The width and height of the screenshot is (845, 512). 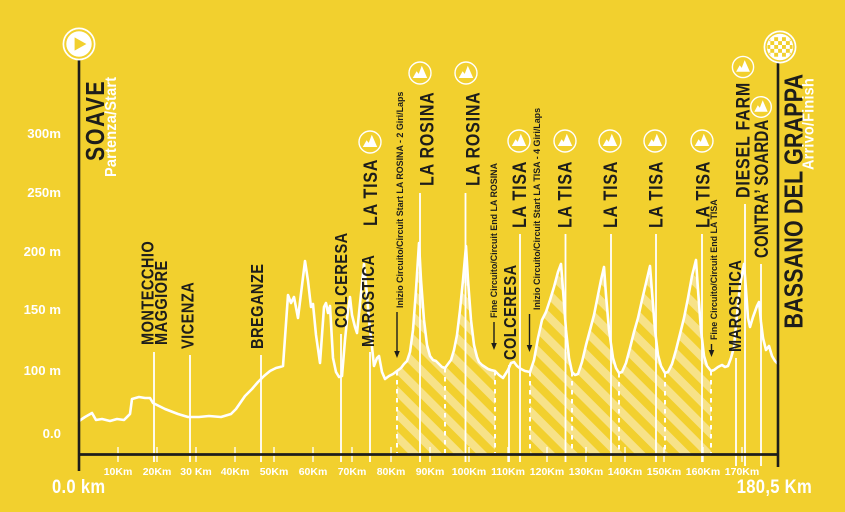 I want to click on svg-text: 10Km, so click(x=118, y=472).